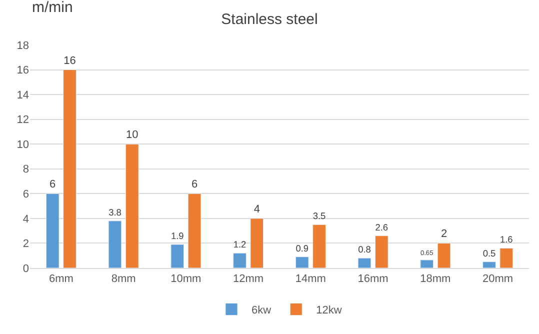 Image resolution: width=539 pixels, height=334 pixels. What do you see at coordinates (25, 219) in the screenshot?
I see `y-tick-label: 4` at bounding box center [25, 219].